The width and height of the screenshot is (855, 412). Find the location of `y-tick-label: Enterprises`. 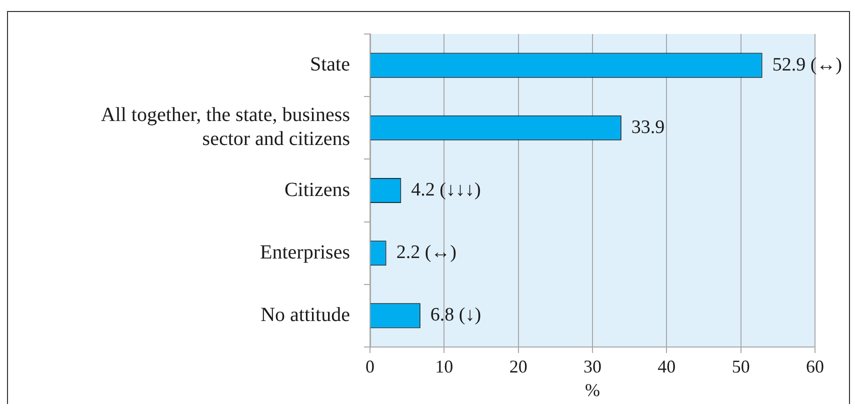

y-tick-label: Enterprises is located at coordinates (305, 252).